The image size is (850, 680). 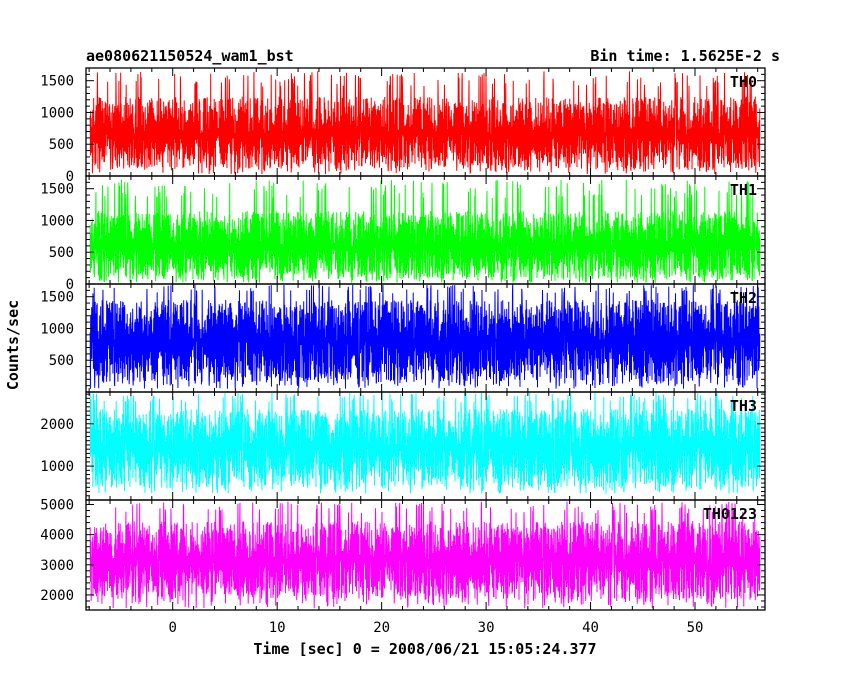 I want to click on panel-th0: 0 500 1000 1500 TH0, so click(x=403, y=126).